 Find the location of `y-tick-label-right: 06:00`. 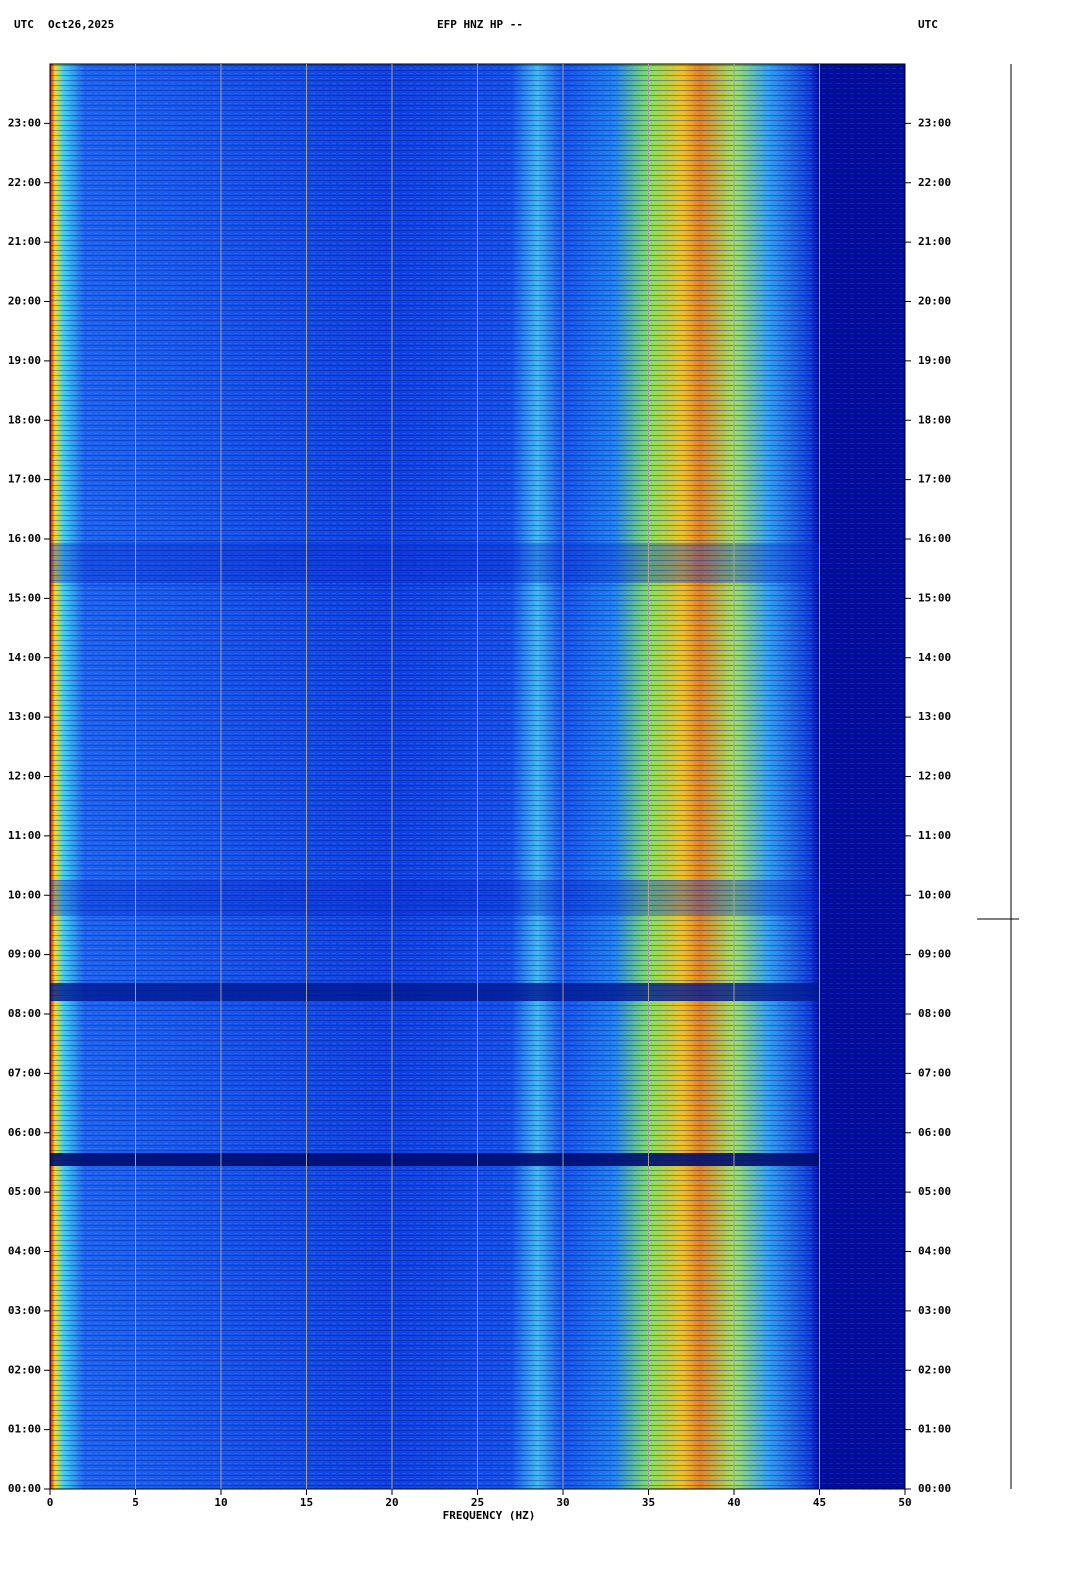

y-tick-label-right: 06:00 is located at coordinates (934, 1132).